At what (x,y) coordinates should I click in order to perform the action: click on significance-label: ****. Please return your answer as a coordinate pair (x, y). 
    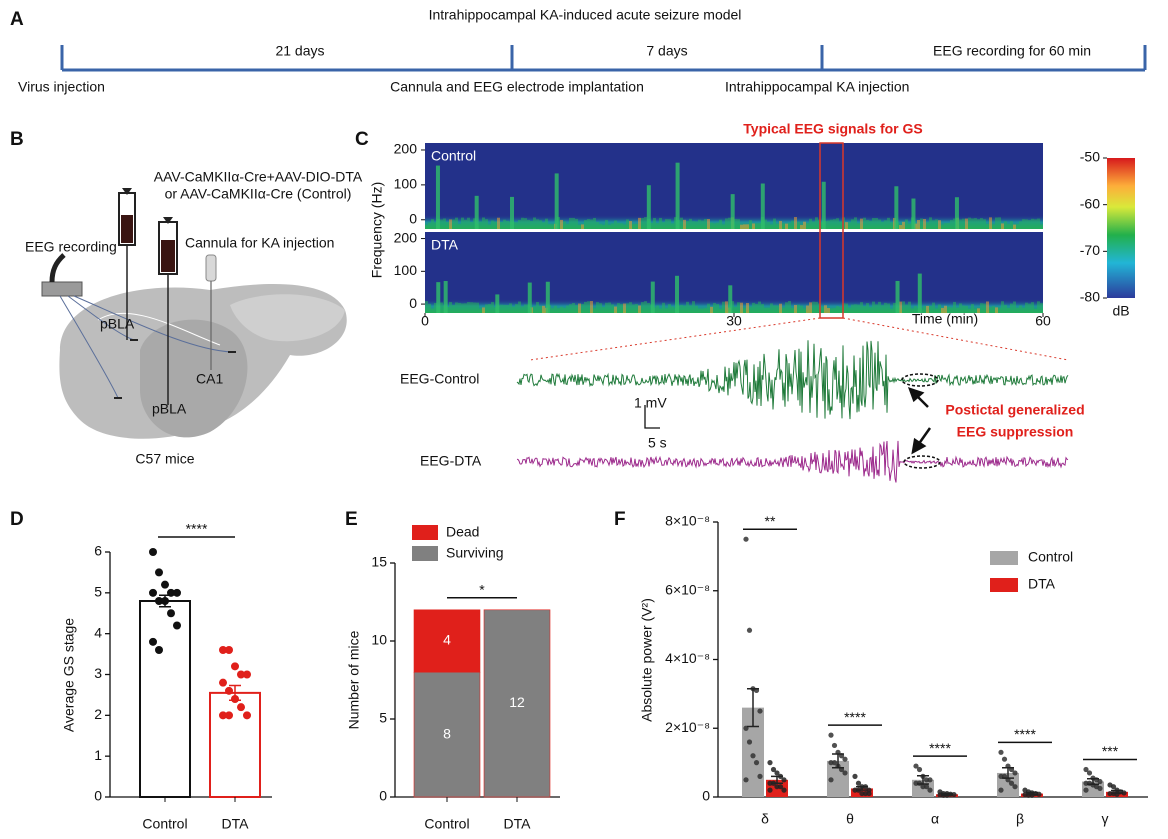
    Looking at the image, I should click on (940, 748).